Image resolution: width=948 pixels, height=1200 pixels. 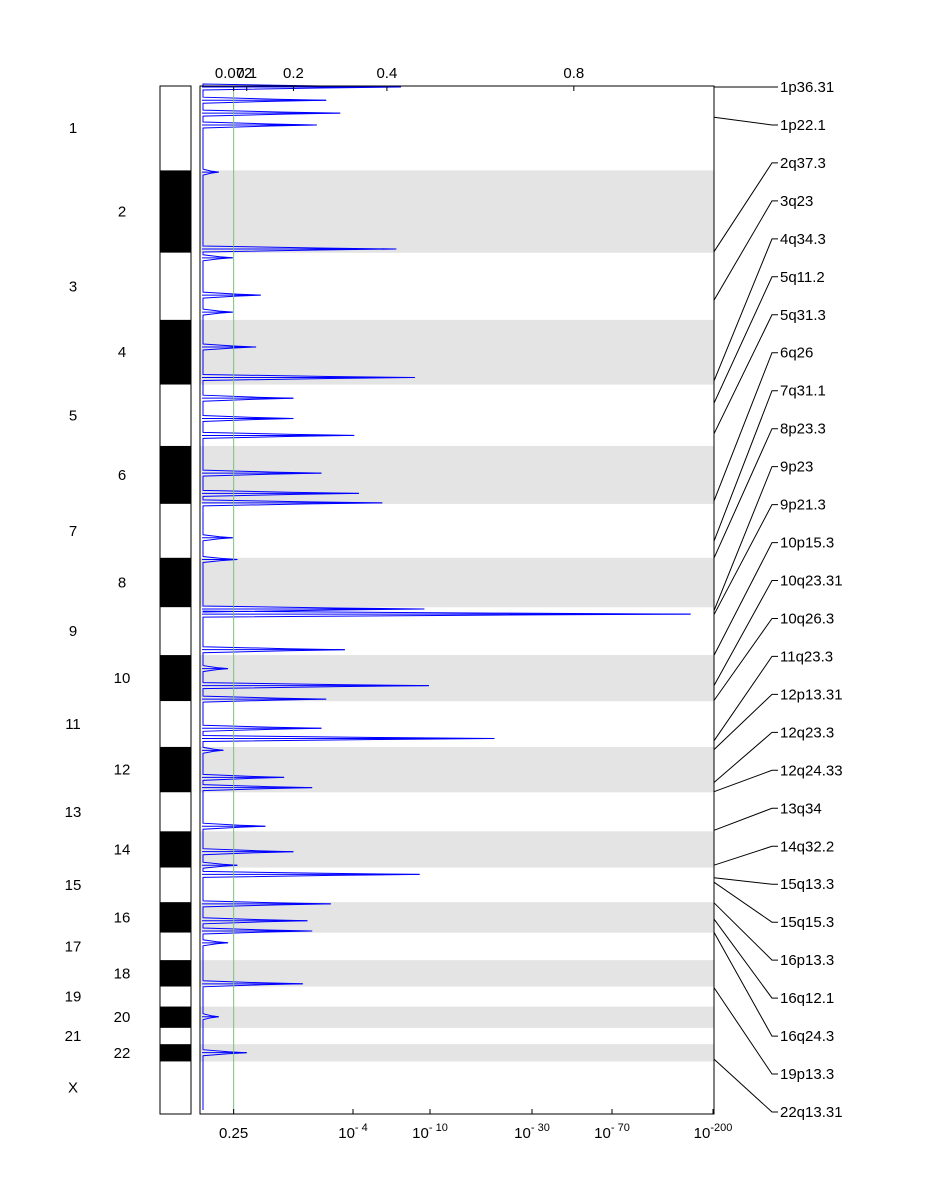 I want to click on cytoband-label: 1p36.31, so click(x=807, y=87).